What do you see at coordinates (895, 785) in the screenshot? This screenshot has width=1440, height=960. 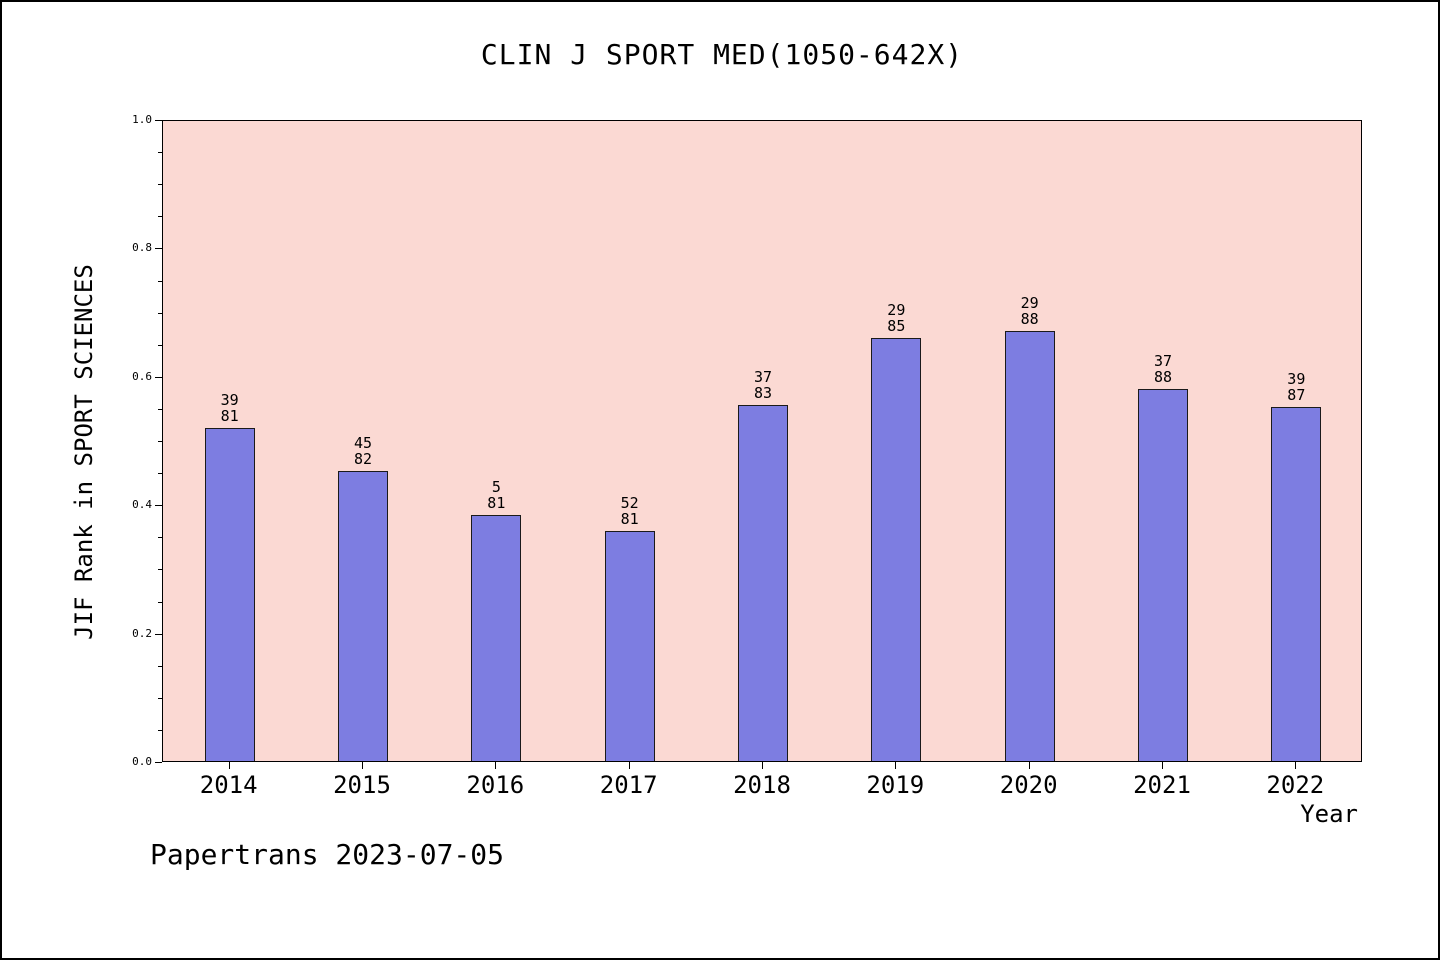 I see `x-tick-label: 2019` at bounding box center [895, 785].